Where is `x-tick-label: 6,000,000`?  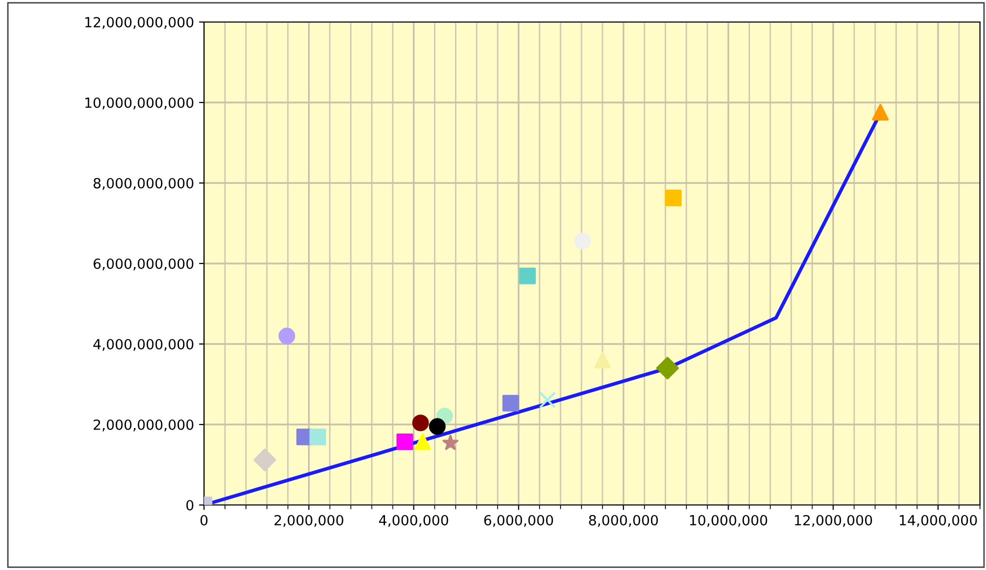
x-tick-label: 6,000,000 is located at coordinates (519, 520).